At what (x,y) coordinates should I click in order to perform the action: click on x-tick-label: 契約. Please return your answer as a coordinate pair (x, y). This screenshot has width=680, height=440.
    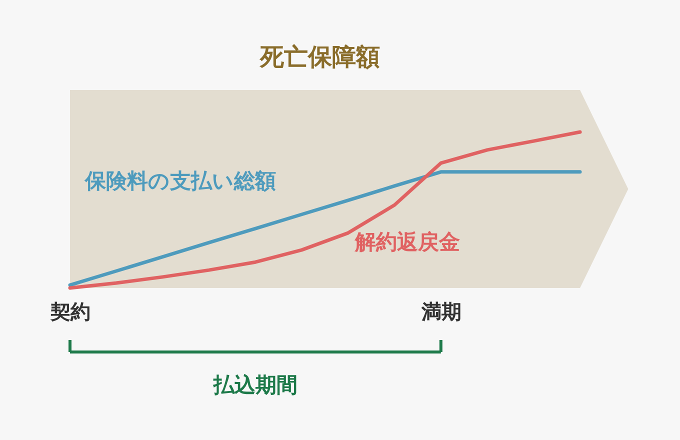
    Looking at the image, I should click on (70, 312).